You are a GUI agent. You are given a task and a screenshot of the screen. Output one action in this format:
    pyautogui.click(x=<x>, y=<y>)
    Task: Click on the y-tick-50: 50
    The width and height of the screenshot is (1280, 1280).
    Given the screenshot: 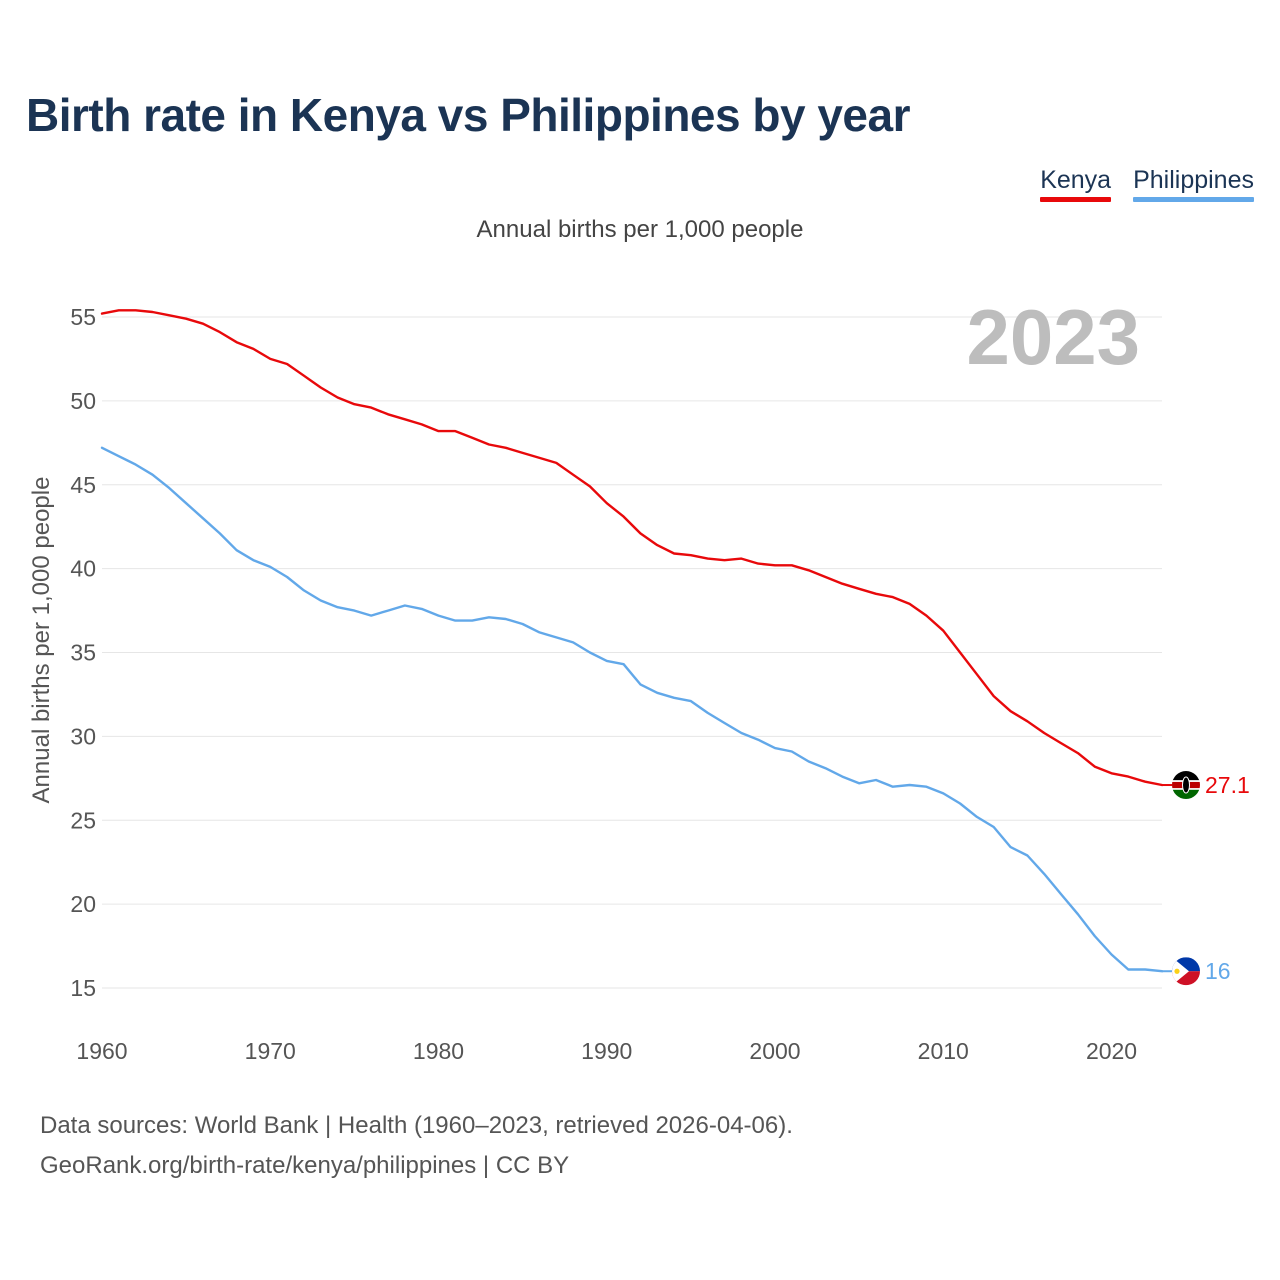 What is the action you would take?
    pyautogui.click(x=83, y=401)
    